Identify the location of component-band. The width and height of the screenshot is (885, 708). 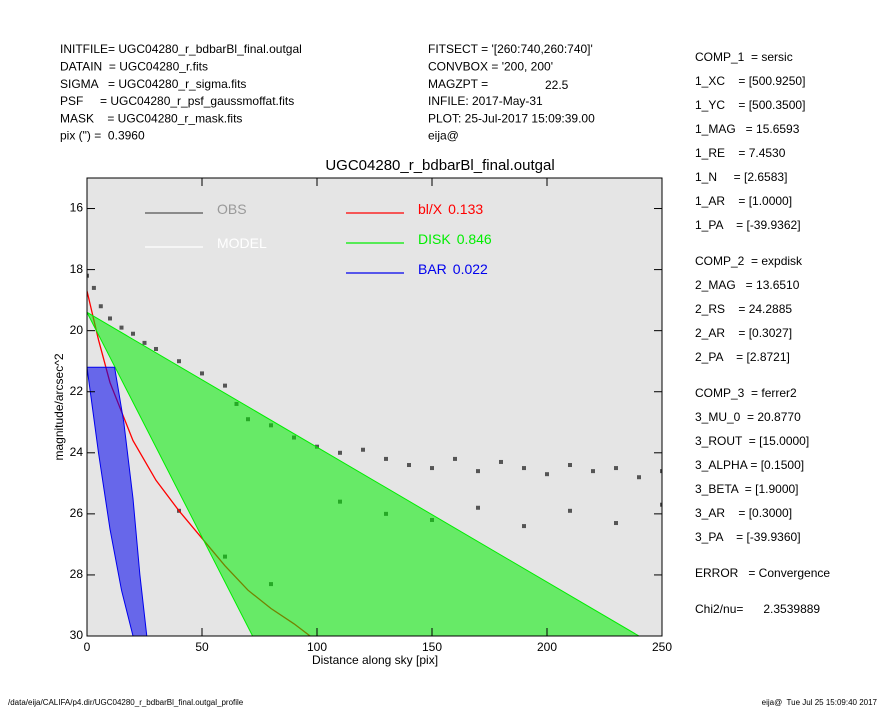
(117, 501).